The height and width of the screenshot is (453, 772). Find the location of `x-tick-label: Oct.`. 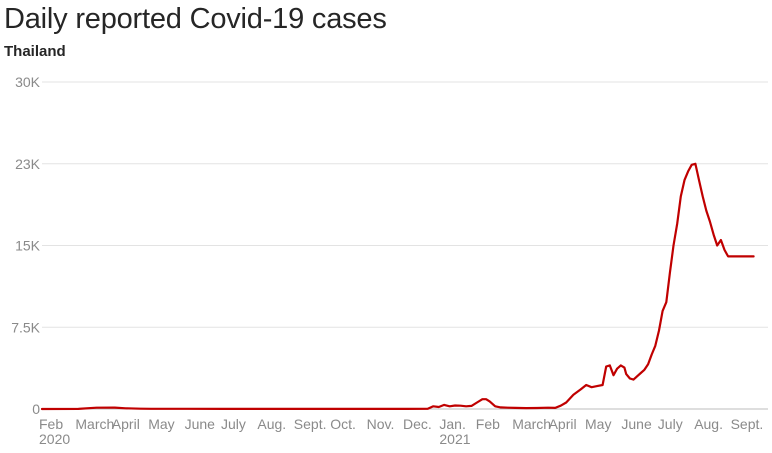

x-tick-label: Oct. is located at coordinates (343, 424).